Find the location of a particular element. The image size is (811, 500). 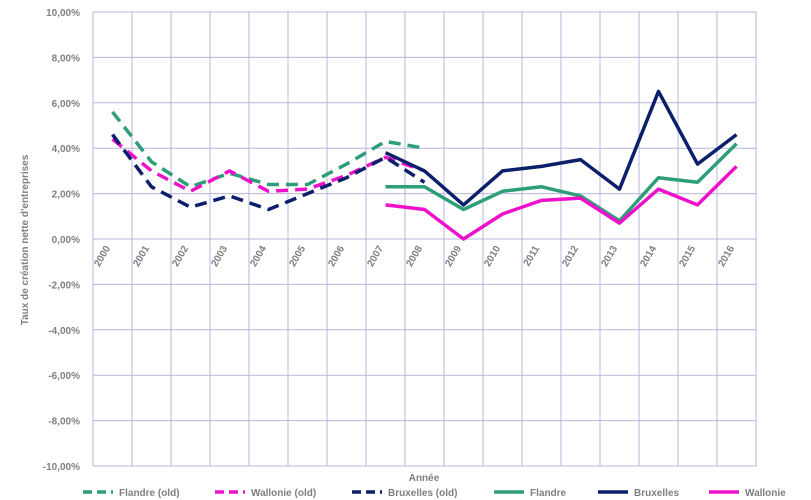

y-tick-label: -8,00% is located at coordinates (64, 422).